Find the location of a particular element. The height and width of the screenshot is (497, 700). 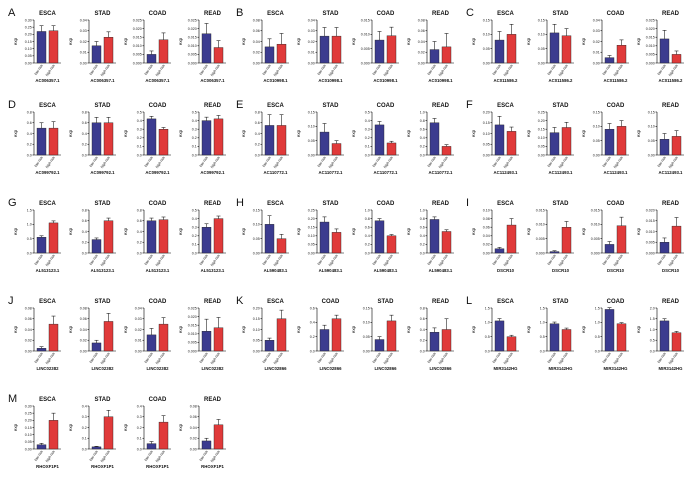

y-tick-label-E-read: 0.4 is located at coordinates (422, 138).